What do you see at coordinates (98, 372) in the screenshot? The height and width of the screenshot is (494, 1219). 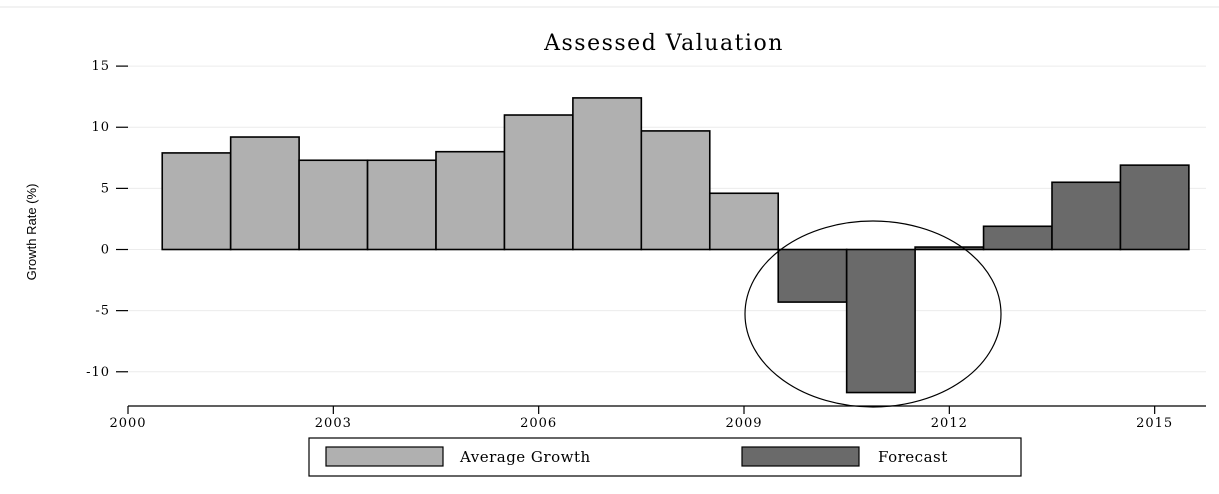 I see `y-tick-label: -10` at bounding box center [98, 372].